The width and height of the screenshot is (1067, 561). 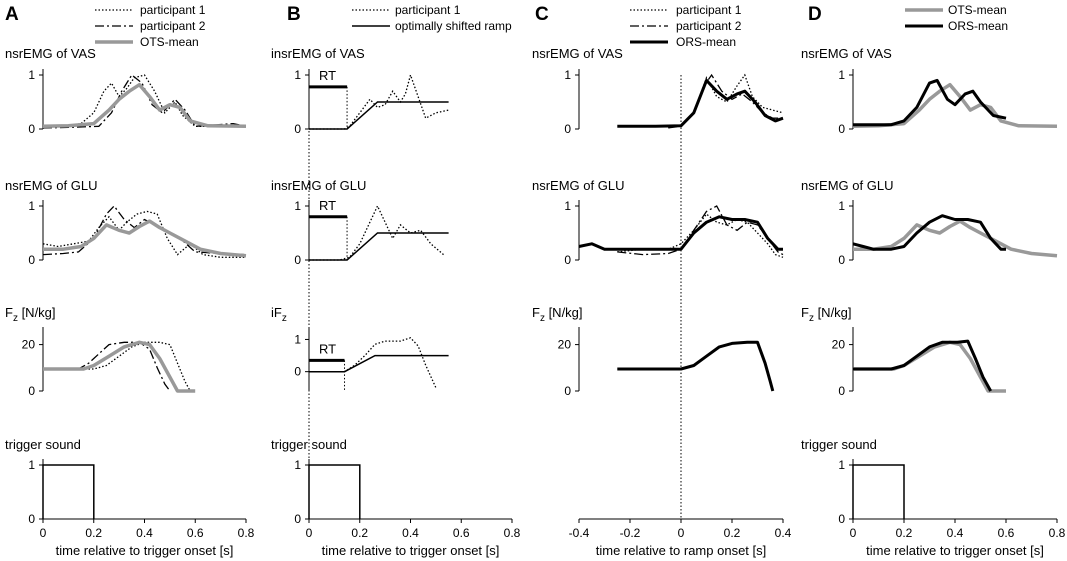 I want to click on row-label: iFz, so click(x=279, y=314).